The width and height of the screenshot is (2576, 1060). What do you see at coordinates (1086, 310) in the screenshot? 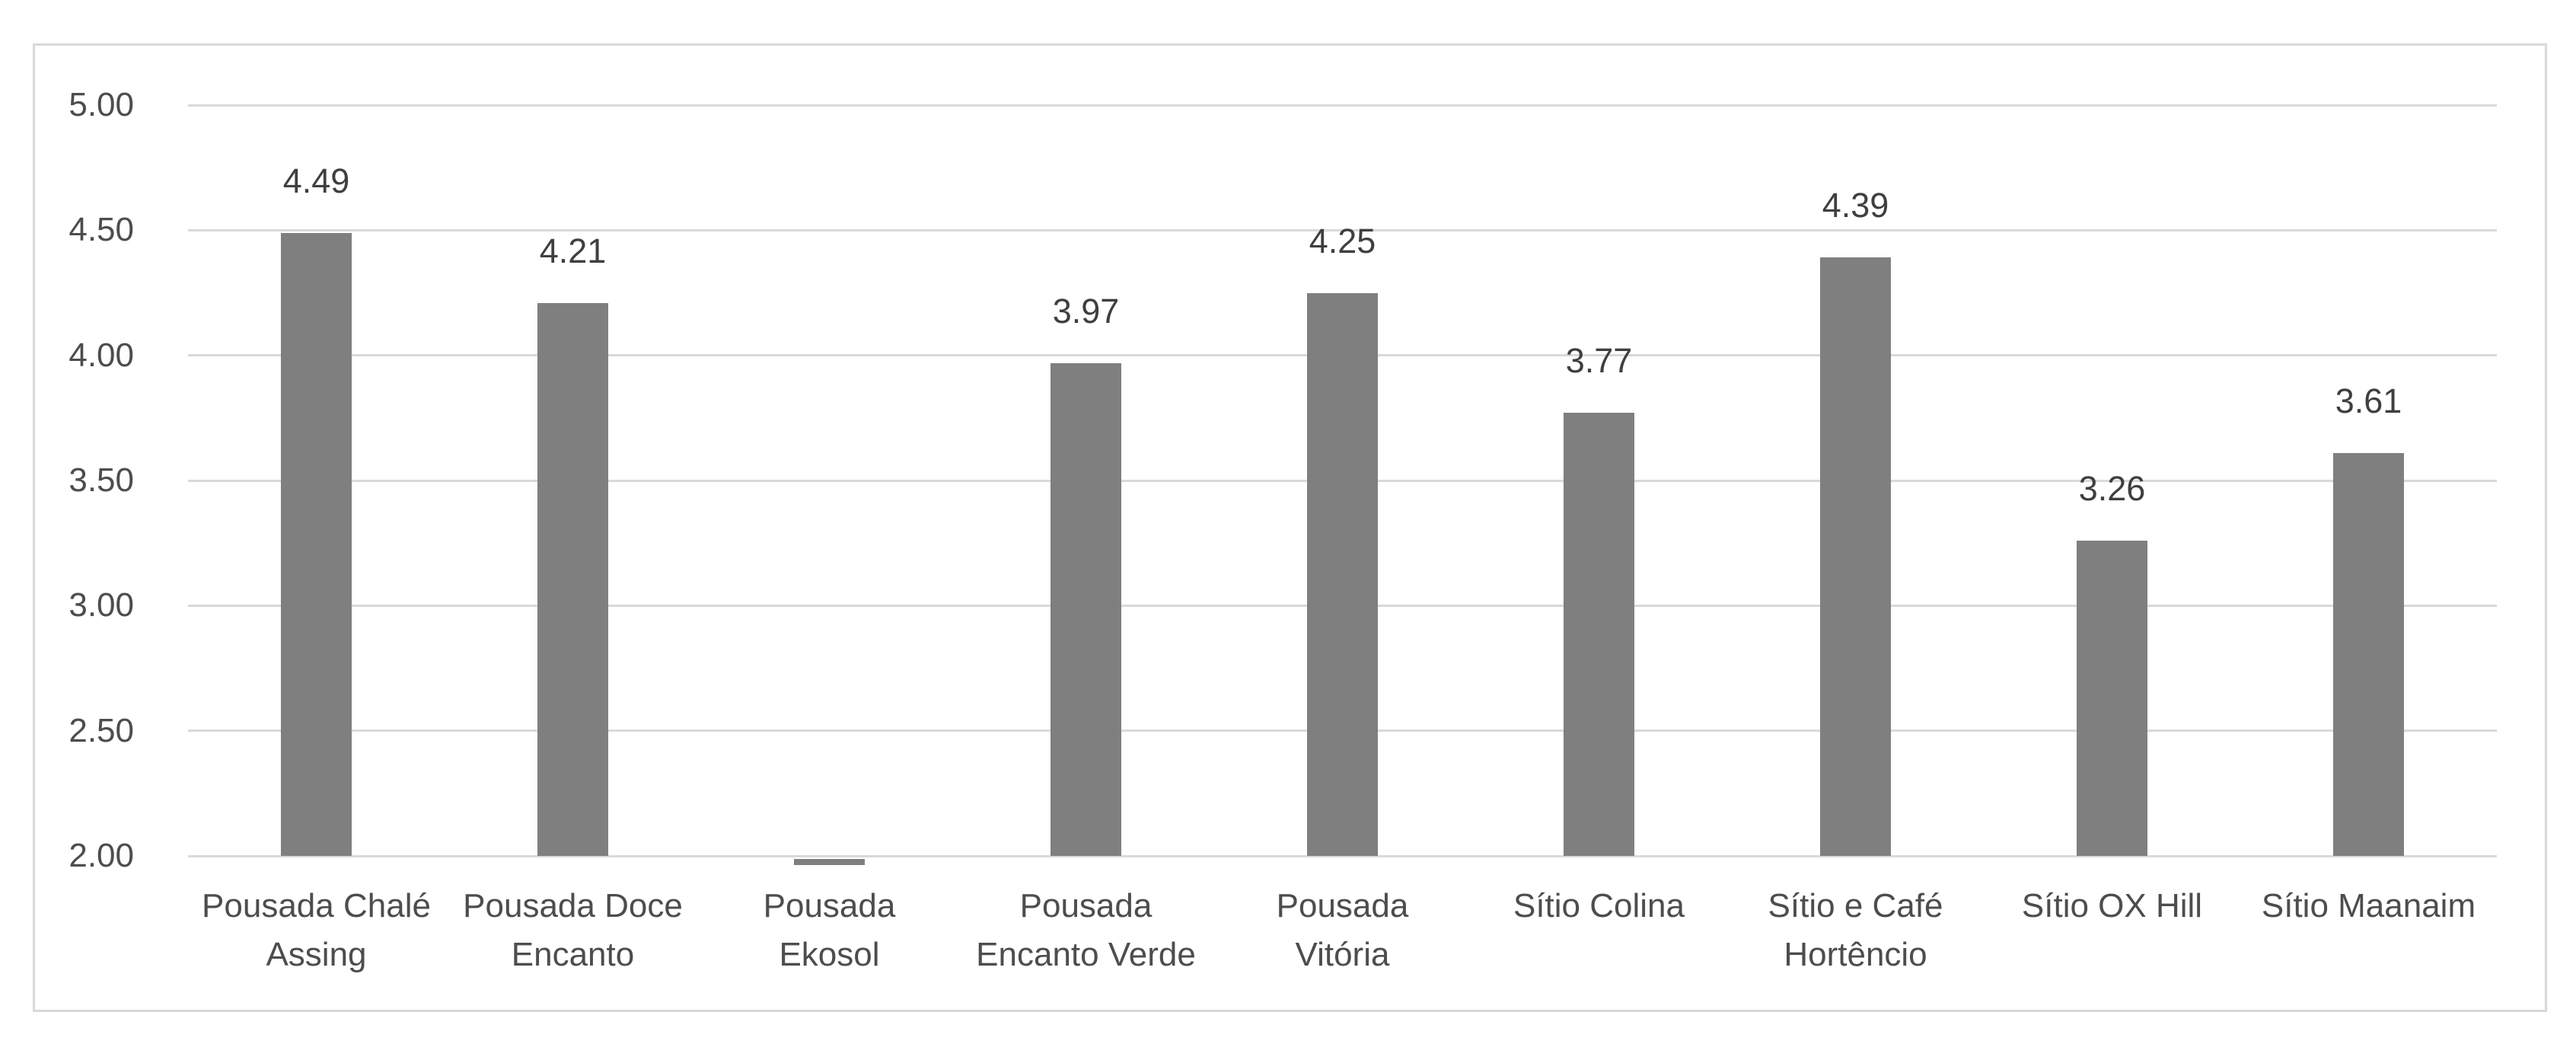
I see `bar-value-label: 3.97` at bounding box center [1086, 310].